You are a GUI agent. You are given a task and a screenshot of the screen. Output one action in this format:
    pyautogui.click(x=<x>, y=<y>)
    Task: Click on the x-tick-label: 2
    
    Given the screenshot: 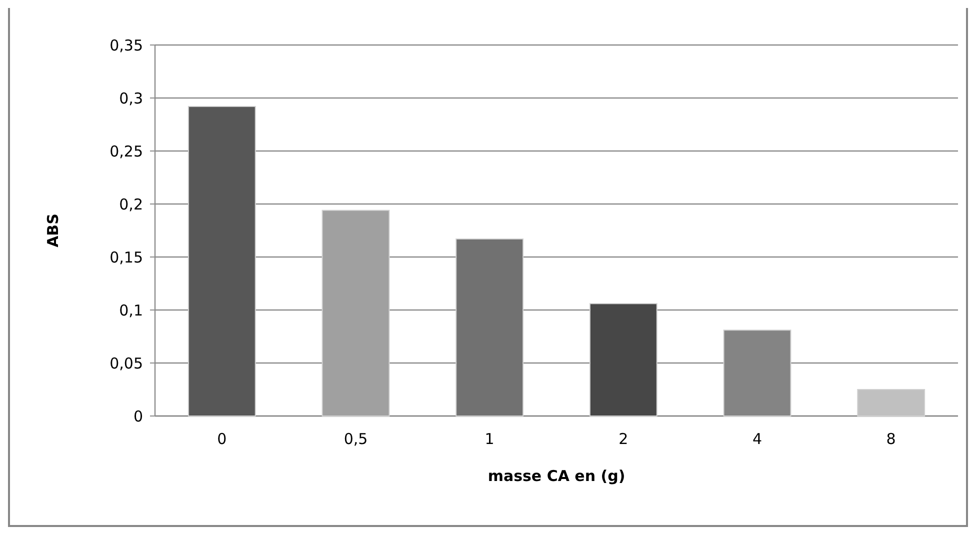 What is the action you would take?
    pyautogui.click(x=623, y=439)
    